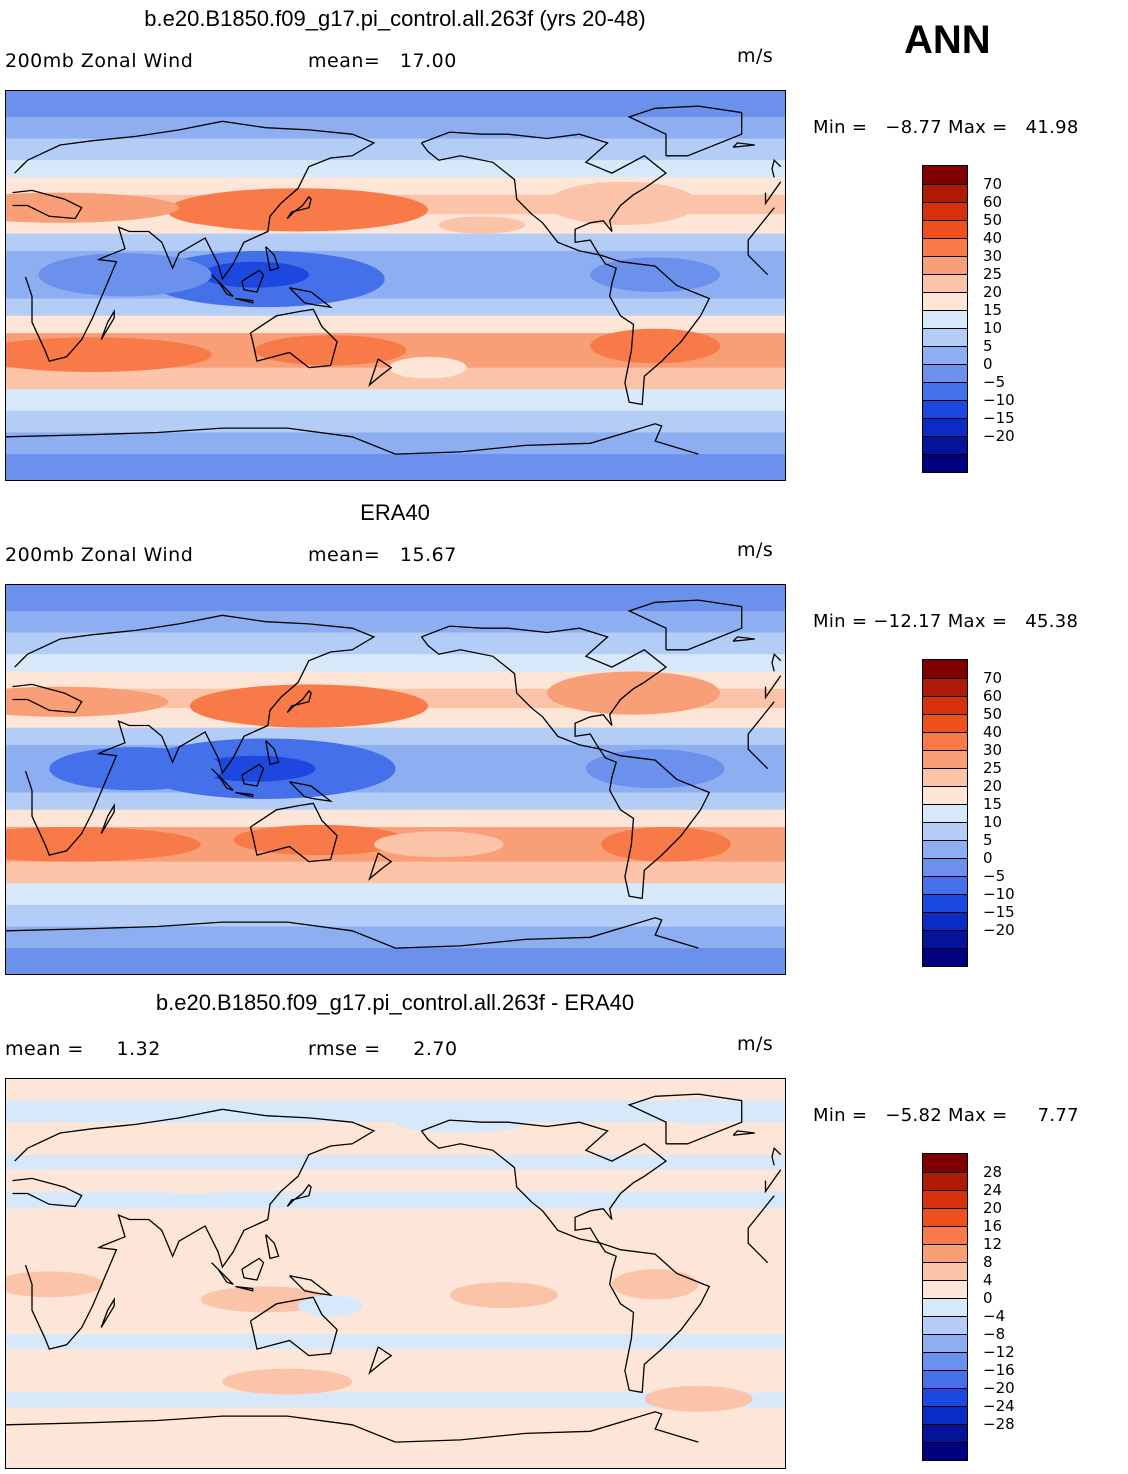 Image resolution: width=1128 pixels, height=1474 pixels. Describe the element at coordinates (83, 1049) in the screenshot. I see `panel-left-label: mean = 1.32` at that location.